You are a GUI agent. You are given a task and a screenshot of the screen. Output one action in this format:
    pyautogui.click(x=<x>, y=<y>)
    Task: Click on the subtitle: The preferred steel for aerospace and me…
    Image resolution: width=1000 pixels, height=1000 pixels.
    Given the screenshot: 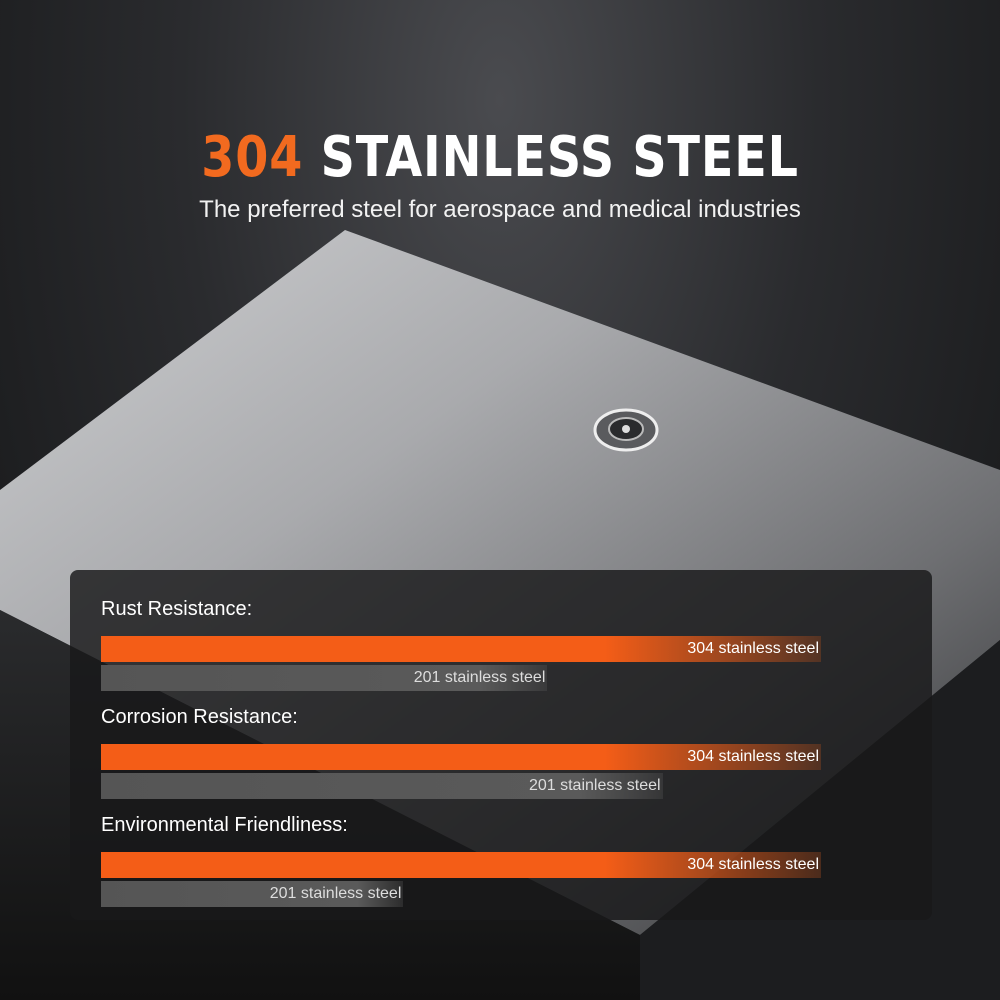 What is the action you would take?
    pyautogui.click(x=500, y=209)
    